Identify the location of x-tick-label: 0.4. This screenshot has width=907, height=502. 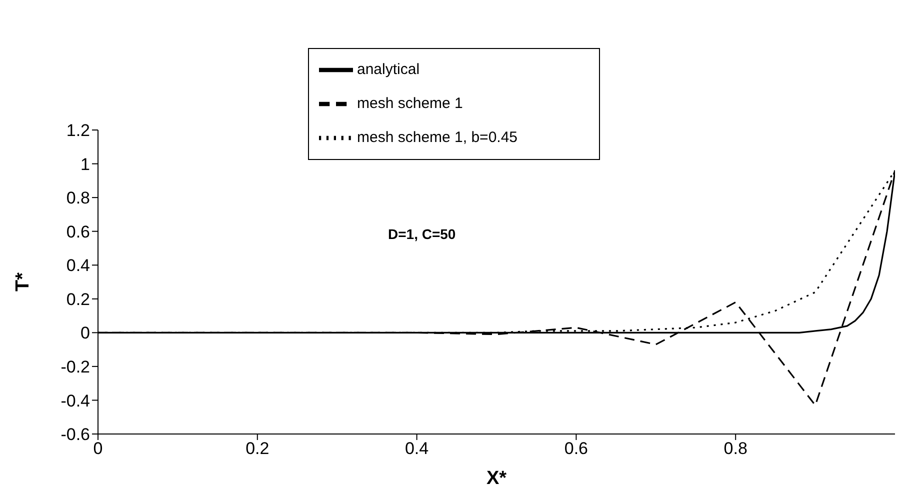
(416, 448).